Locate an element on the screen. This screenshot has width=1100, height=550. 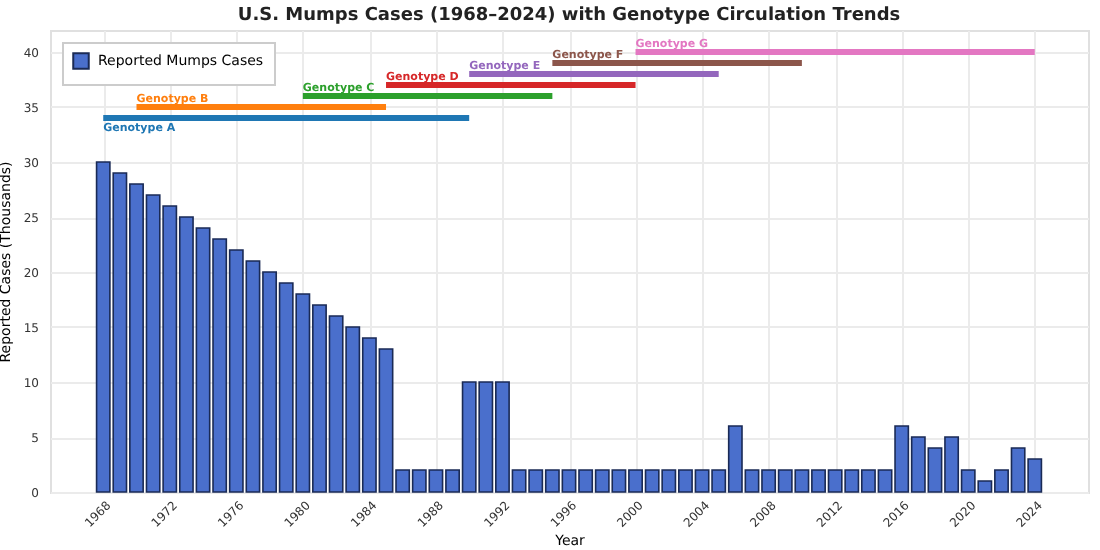
chart-title: U.S. Mumps Cases (1968–2024) with Genotype Circulation Trends is located at coordinates (569, 16).